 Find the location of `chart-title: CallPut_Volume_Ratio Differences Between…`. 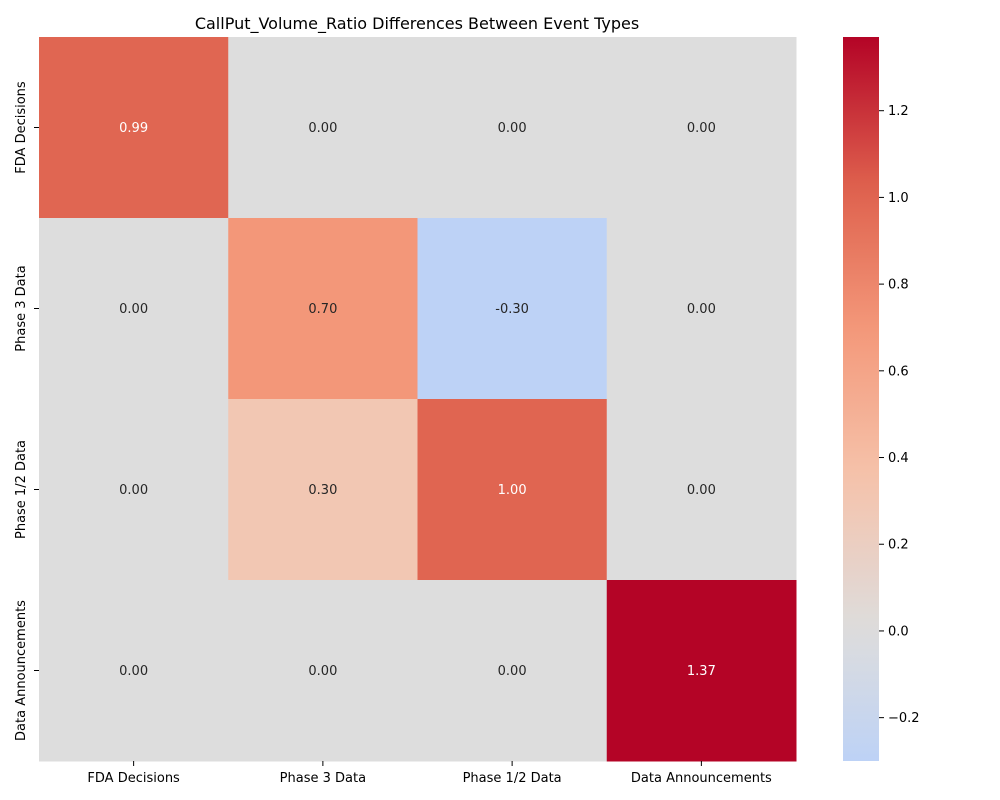

chart-title: CallPut_Volume_Ratio Differences Between… is located at coordinates (417, 24).